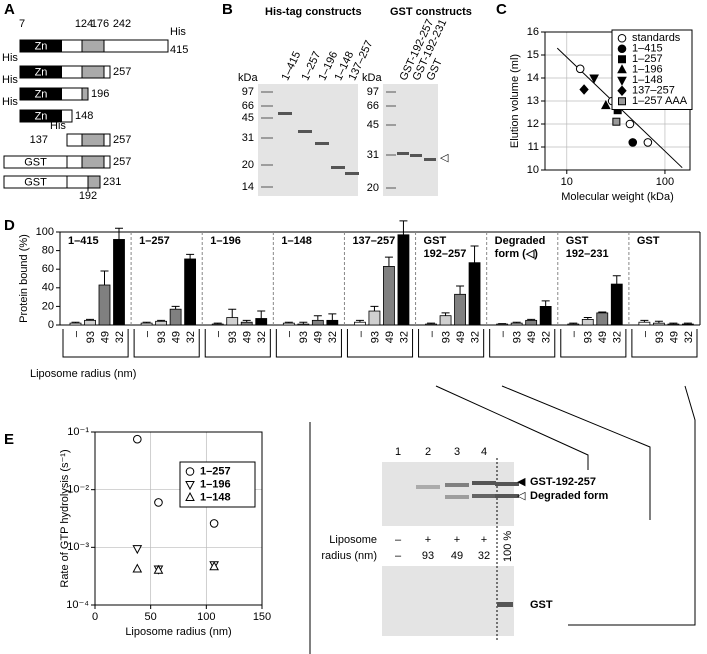 The width and height of the screenshot is (707, 654). What do you see at coordinates (225, 241) in the screenshot?
I see `group-title: 1–196` at bounding box center [225, 241].